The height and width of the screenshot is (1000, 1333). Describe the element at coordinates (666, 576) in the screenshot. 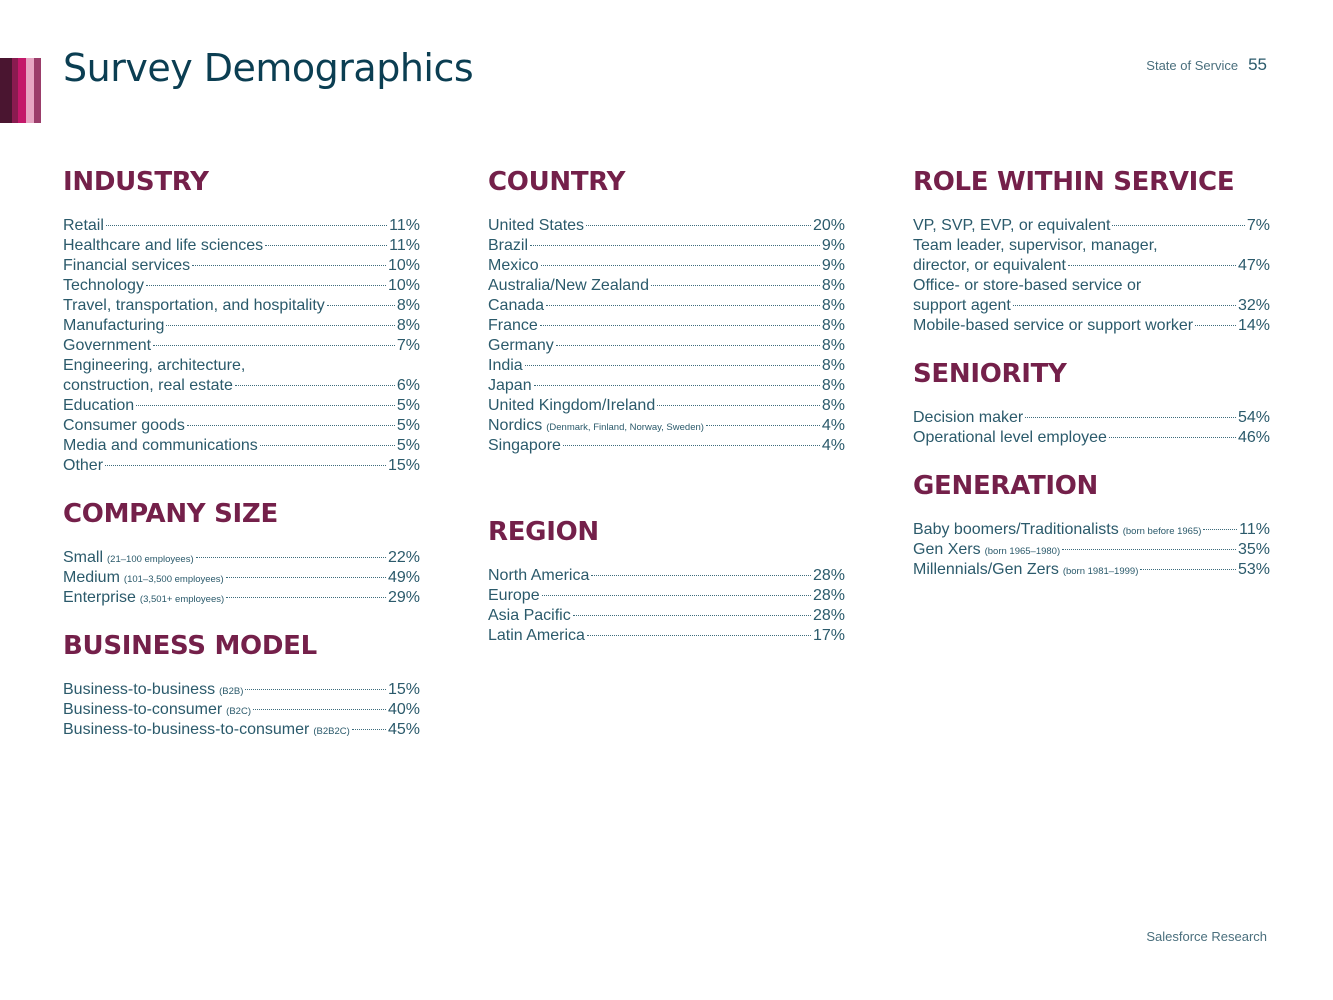

I see `list-row: North America 28%` at that location.